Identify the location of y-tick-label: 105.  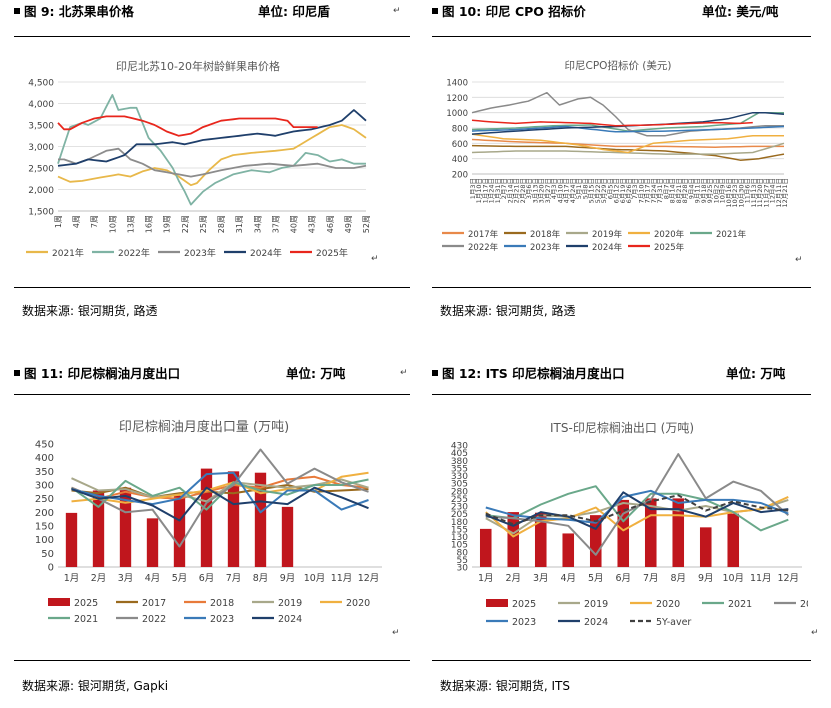
(459, 546).